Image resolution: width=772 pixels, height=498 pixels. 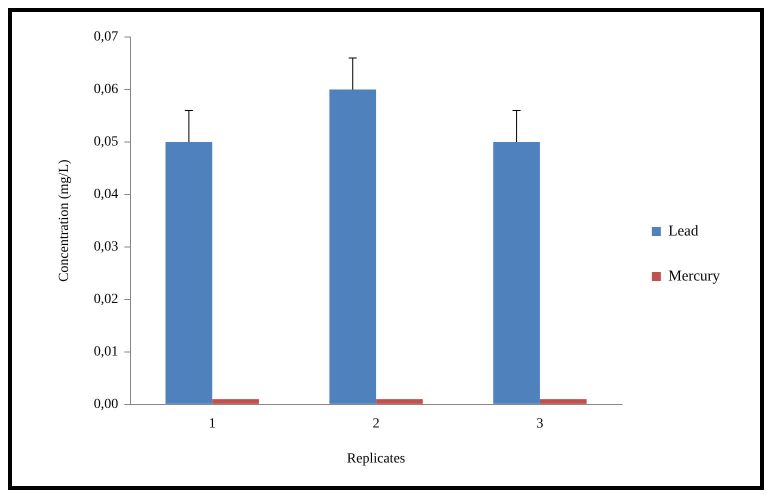 I want to click on y-axis-title: Concentration (mg/L), so click(x=64, y=220).